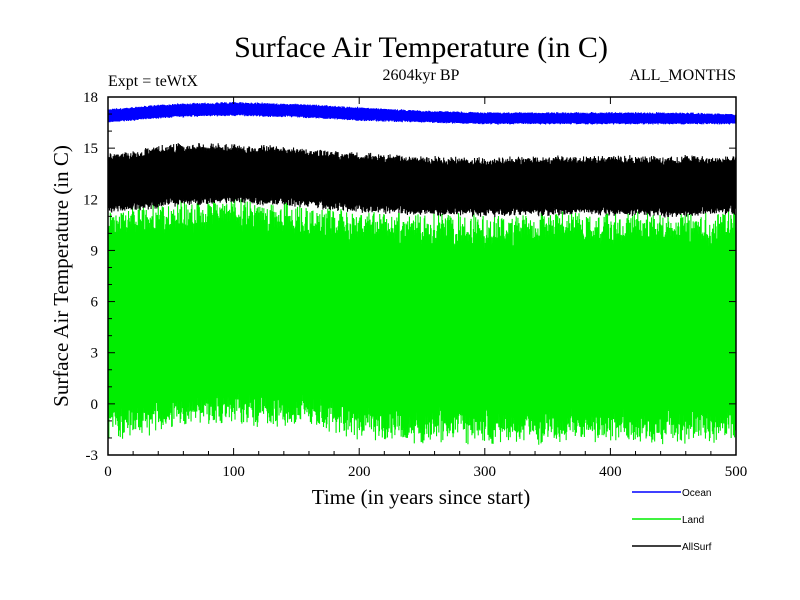 The height and width of the screenshot is (600, 800). Describe the element at coordinates (421, 497) in the screenshot. I see `x-axis-label: Time (in years since start)` at that location.